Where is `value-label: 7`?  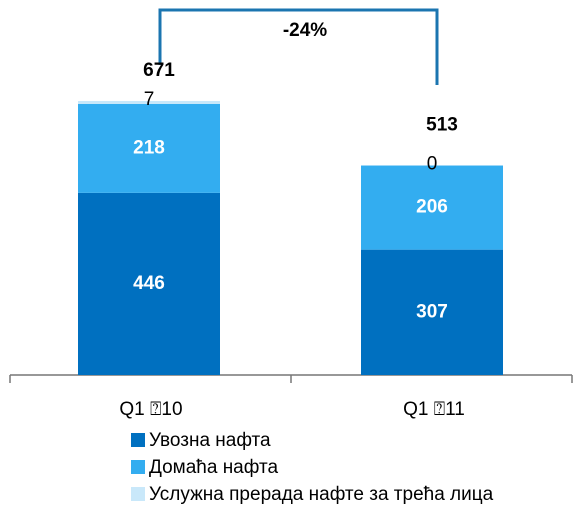
value-label: 7 is located at coordinates (149, 99).